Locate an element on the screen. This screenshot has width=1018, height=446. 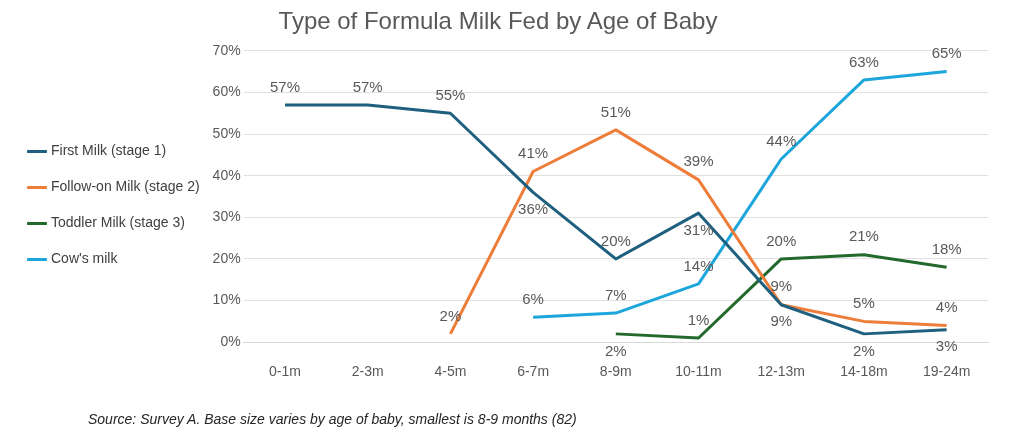
y-tick-label: 60% is located at coordinates (226, 91).